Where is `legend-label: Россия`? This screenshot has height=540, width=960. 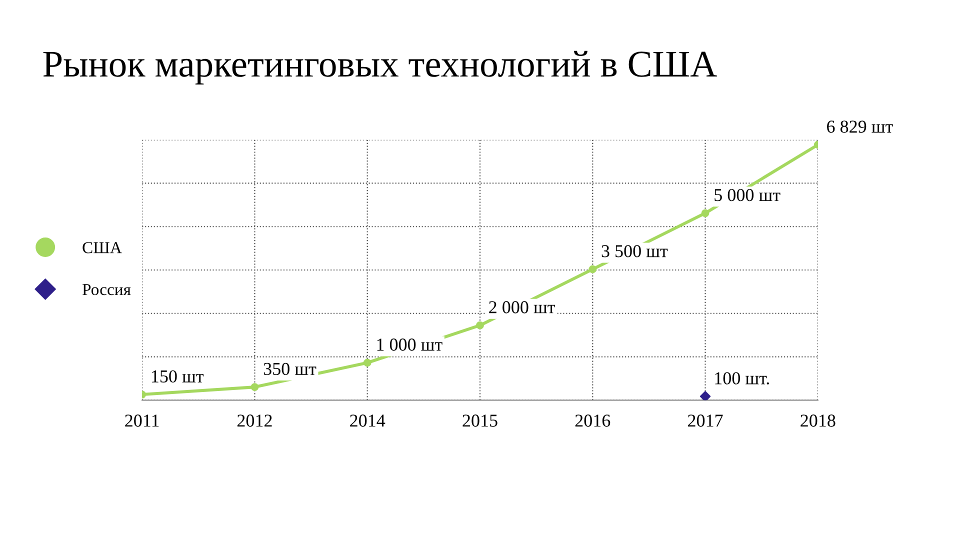
legend-label: Россия is located at coordinates (106, 290).